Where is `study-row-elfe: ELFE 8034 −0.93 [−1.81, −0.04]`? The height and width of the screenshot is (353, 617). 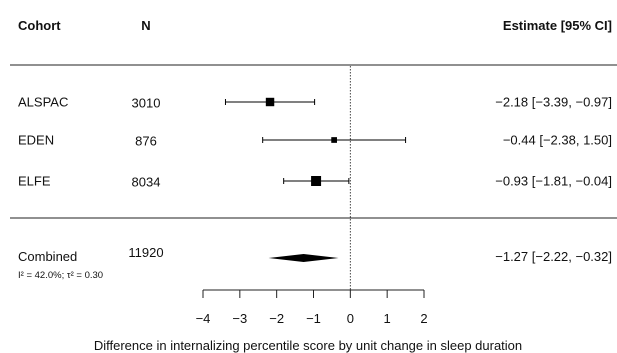 study-row-elfe: ELFE 8034 −0.93 [−1.81, −0.04] is located at coordinates (315, 182).